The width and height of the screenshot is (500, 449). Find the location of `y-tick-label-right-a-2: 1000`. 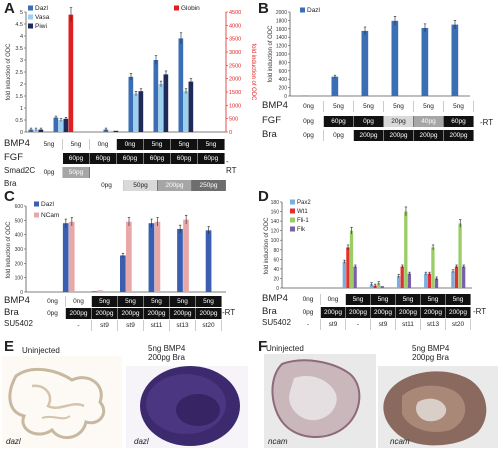

y-tick-label-right-a-2: 1000 is located at coordinates (235, 106).